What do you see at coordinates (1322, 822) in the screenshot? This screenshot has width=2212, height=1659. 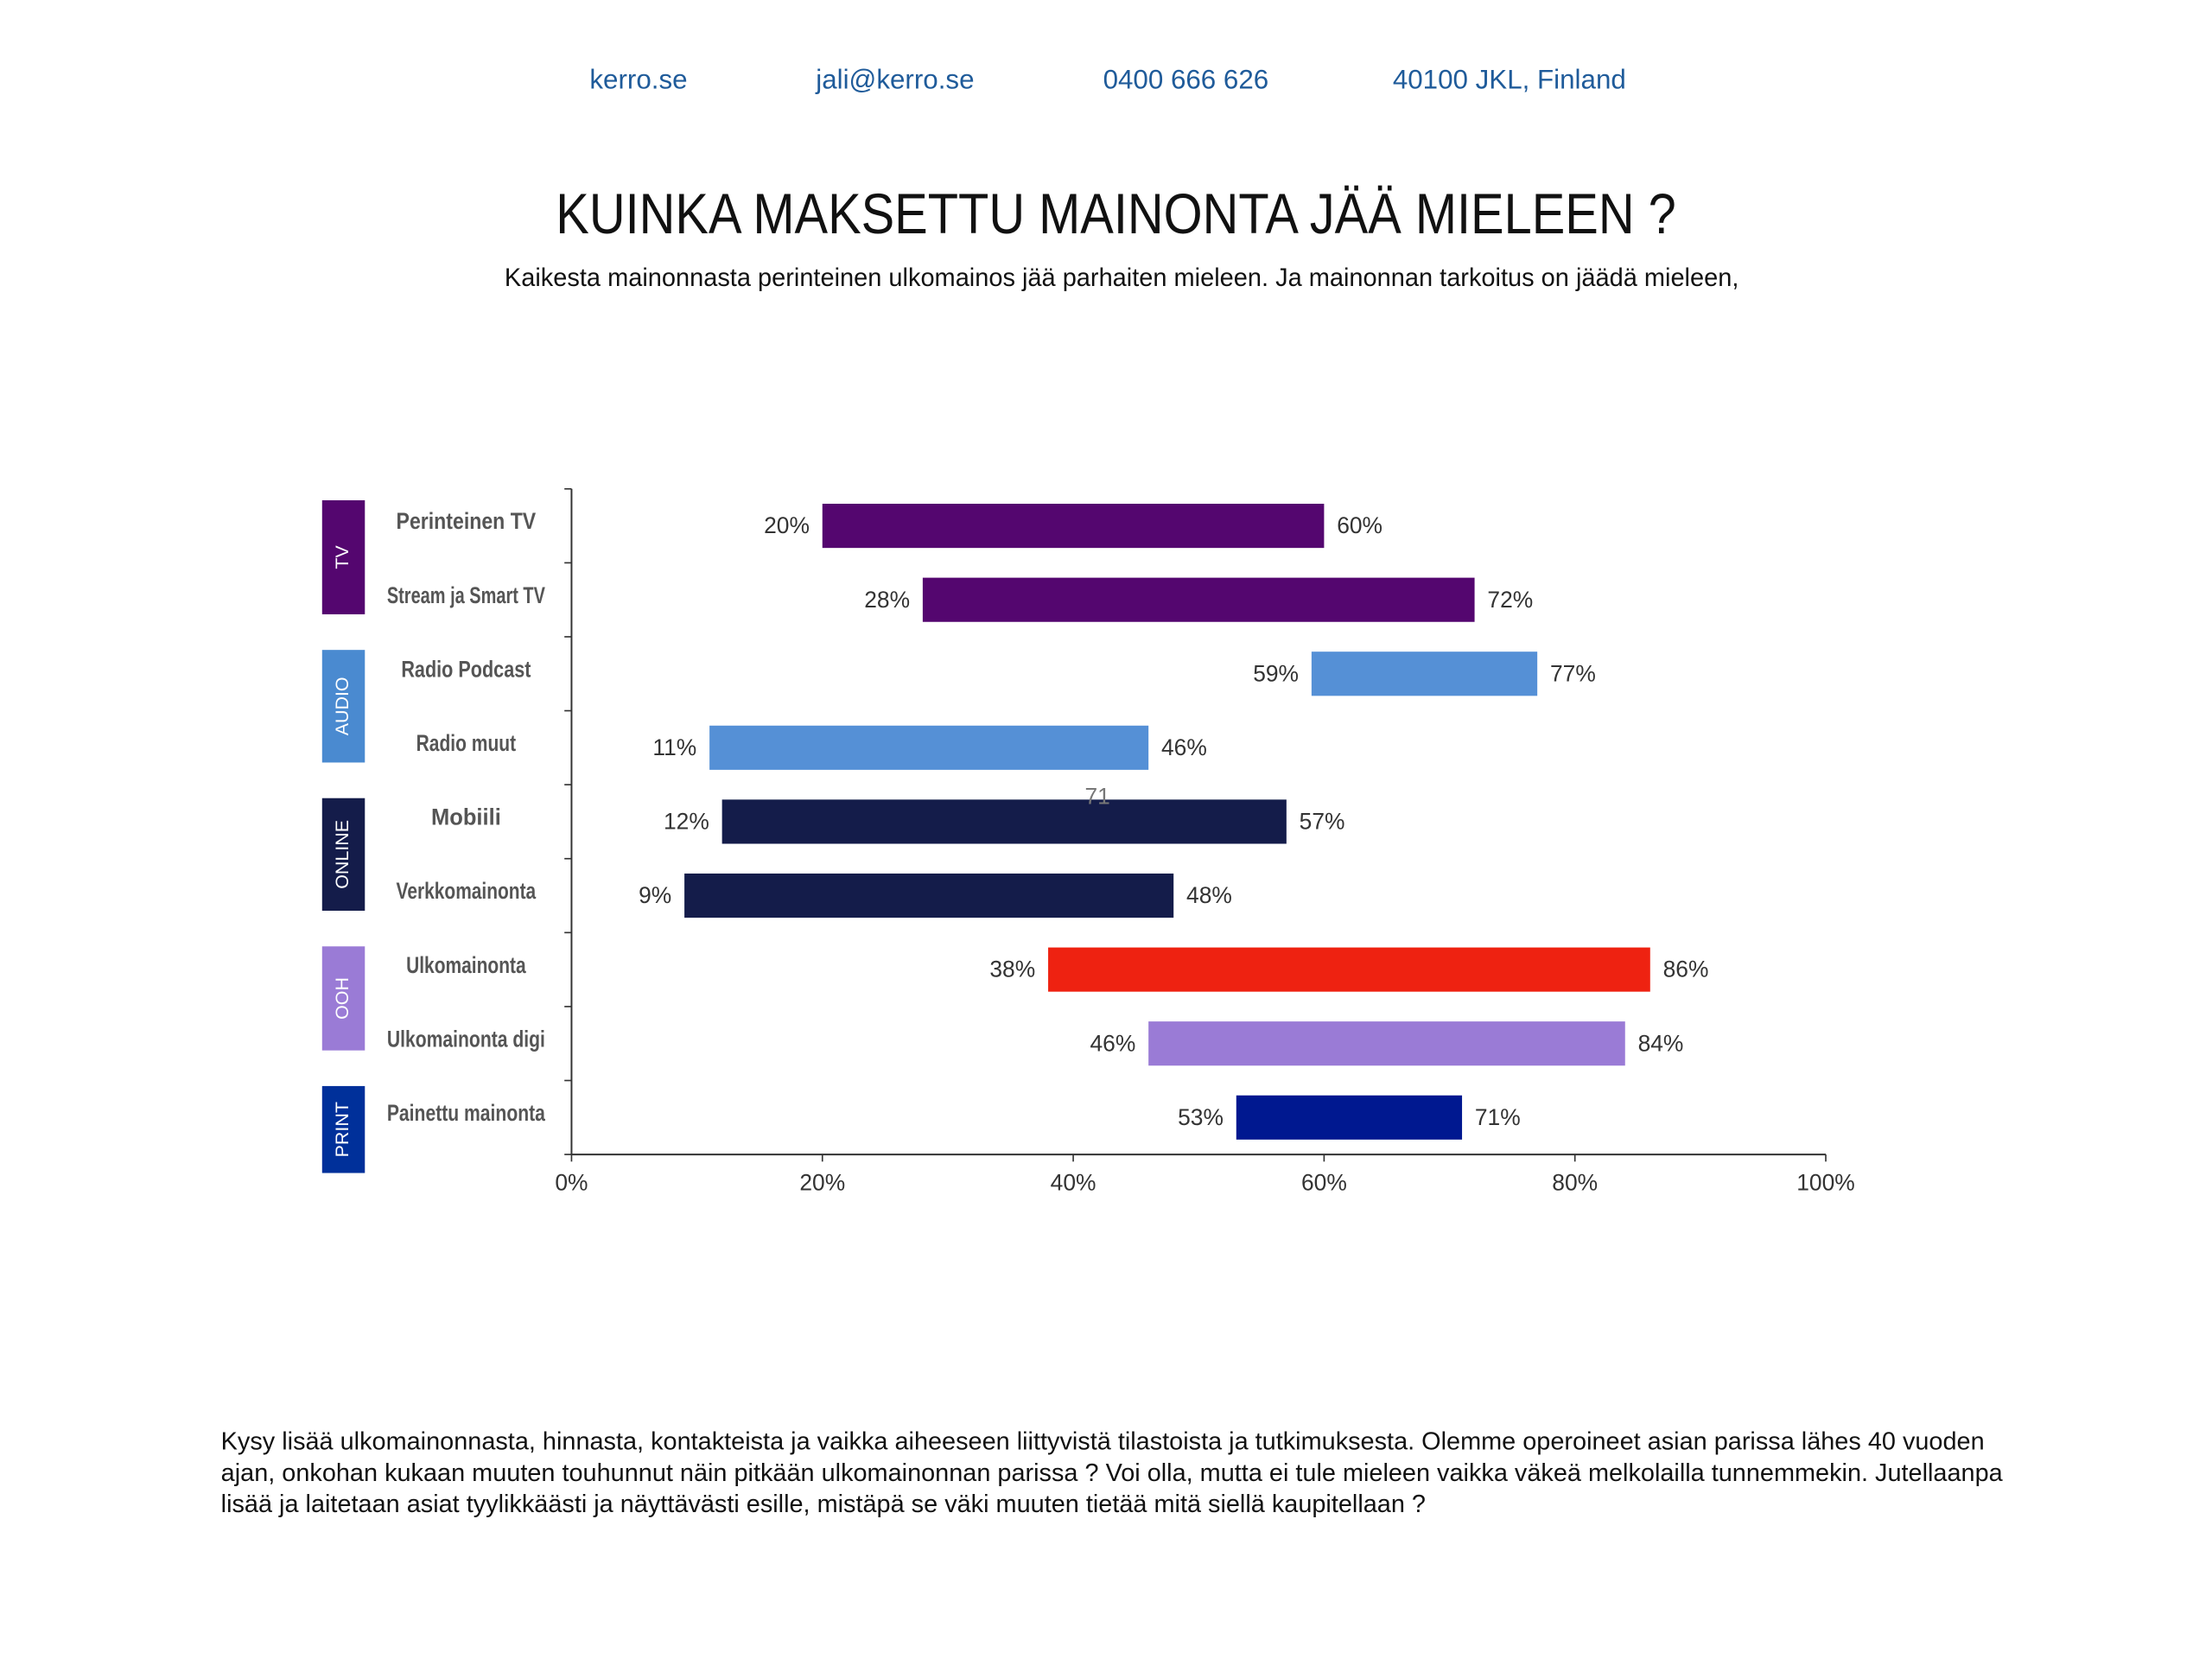 I see `value-label: 57%` at bounding box center [1322, 822].